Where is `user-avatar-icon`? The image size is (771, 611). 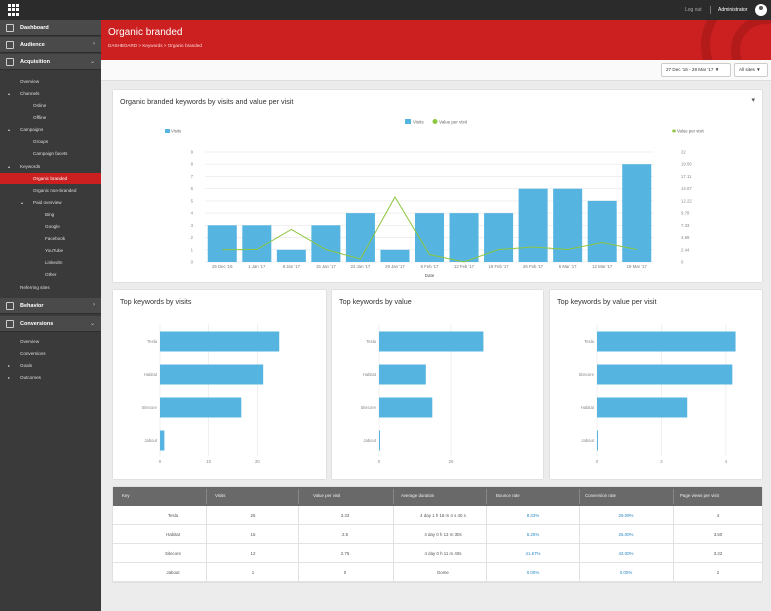 user-avatar-icon is located at coordinates (761, 10).